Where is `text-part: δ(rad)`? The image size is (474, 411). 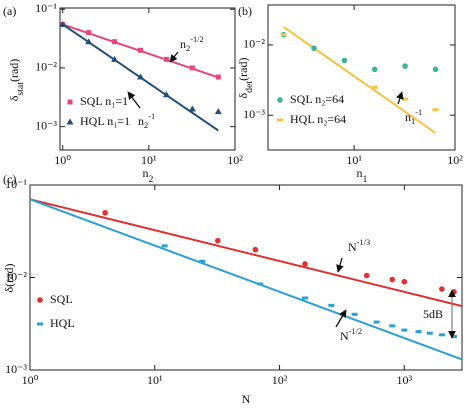
text-part: δ(rad) is located at coordinates (9, 278).